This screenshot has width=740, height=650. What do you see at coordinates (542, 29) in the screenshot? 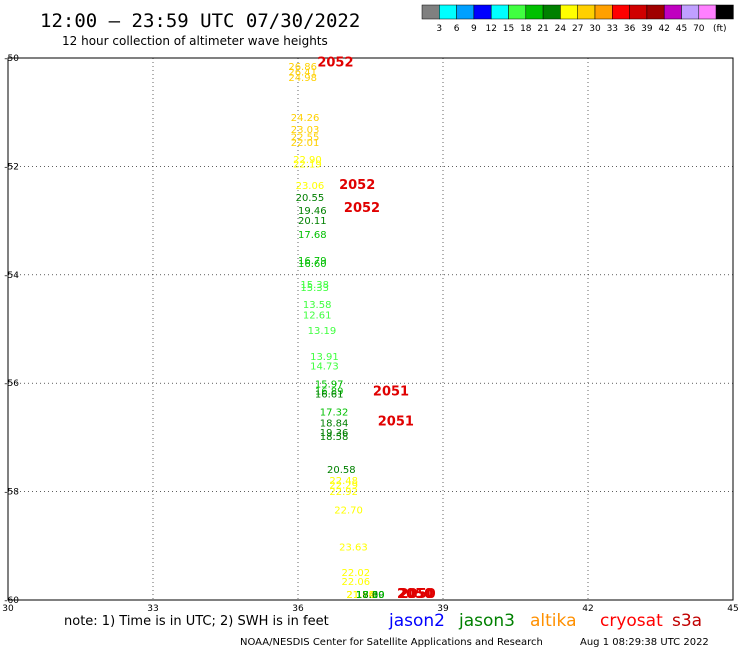
I see `legend-label: 21` at bounding box center [542, 29].